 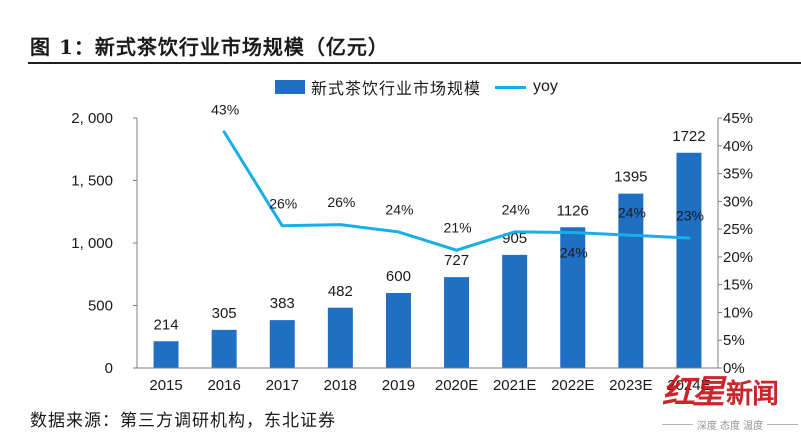 I want to click on y-right-tick-label-35pct: 35%, so click(x=738, y=174).